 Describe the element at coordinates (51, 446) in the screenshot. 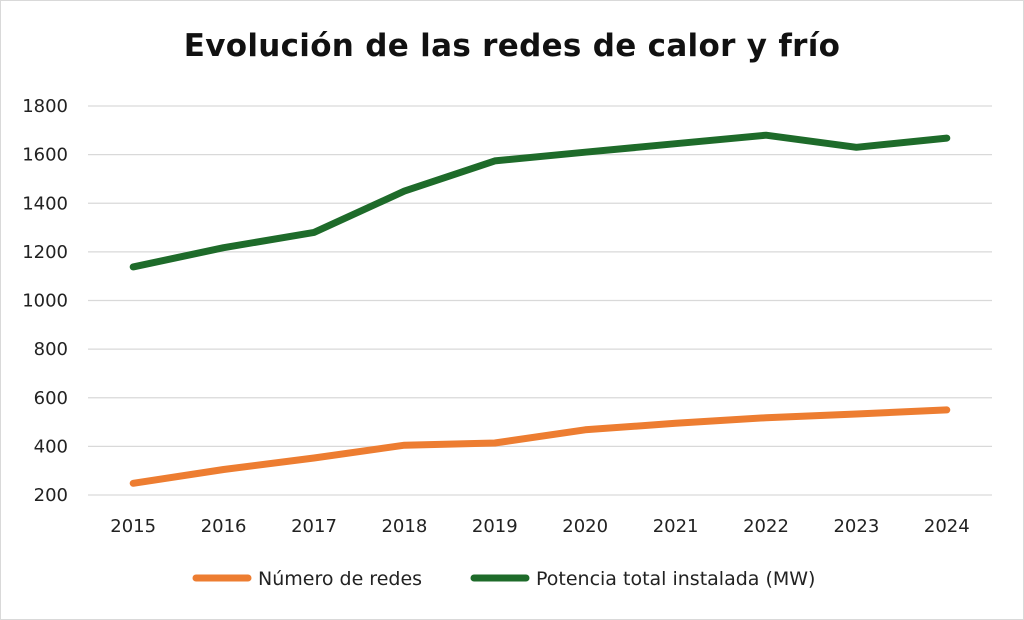

I see `y-tick-label: 400` at that location.